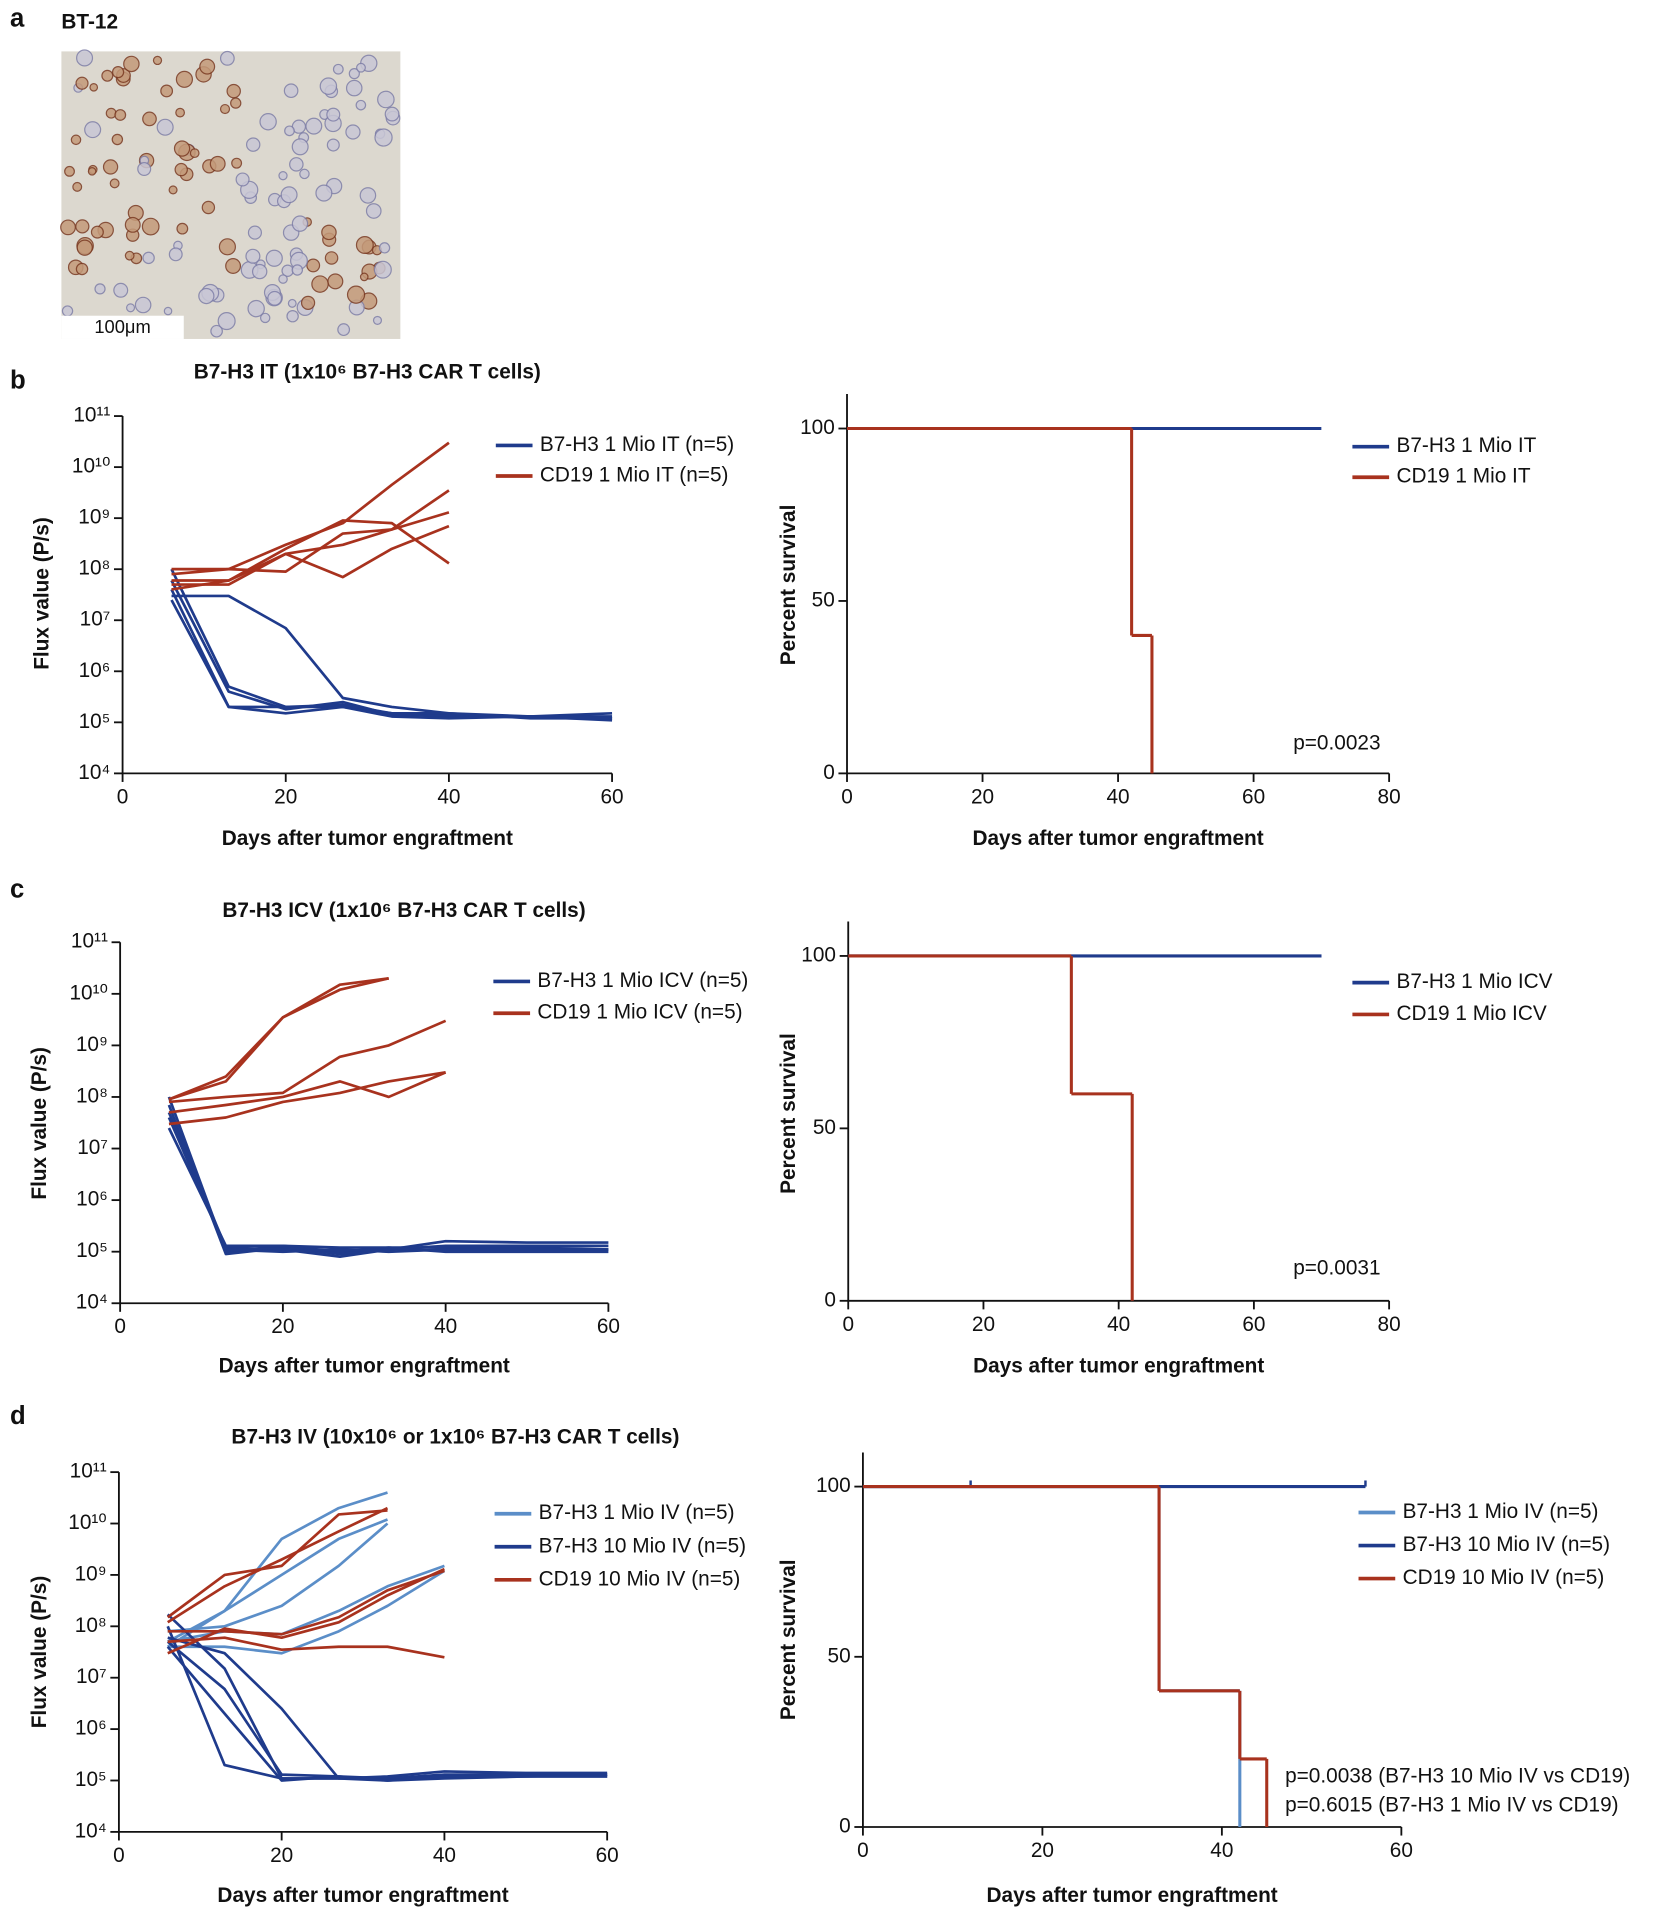 This screenshot has width=1672, height=1920. Describe the element at coordinates (91, 466) in the screenshot. I see `y-tick-label: 10¹⁰` at that location.